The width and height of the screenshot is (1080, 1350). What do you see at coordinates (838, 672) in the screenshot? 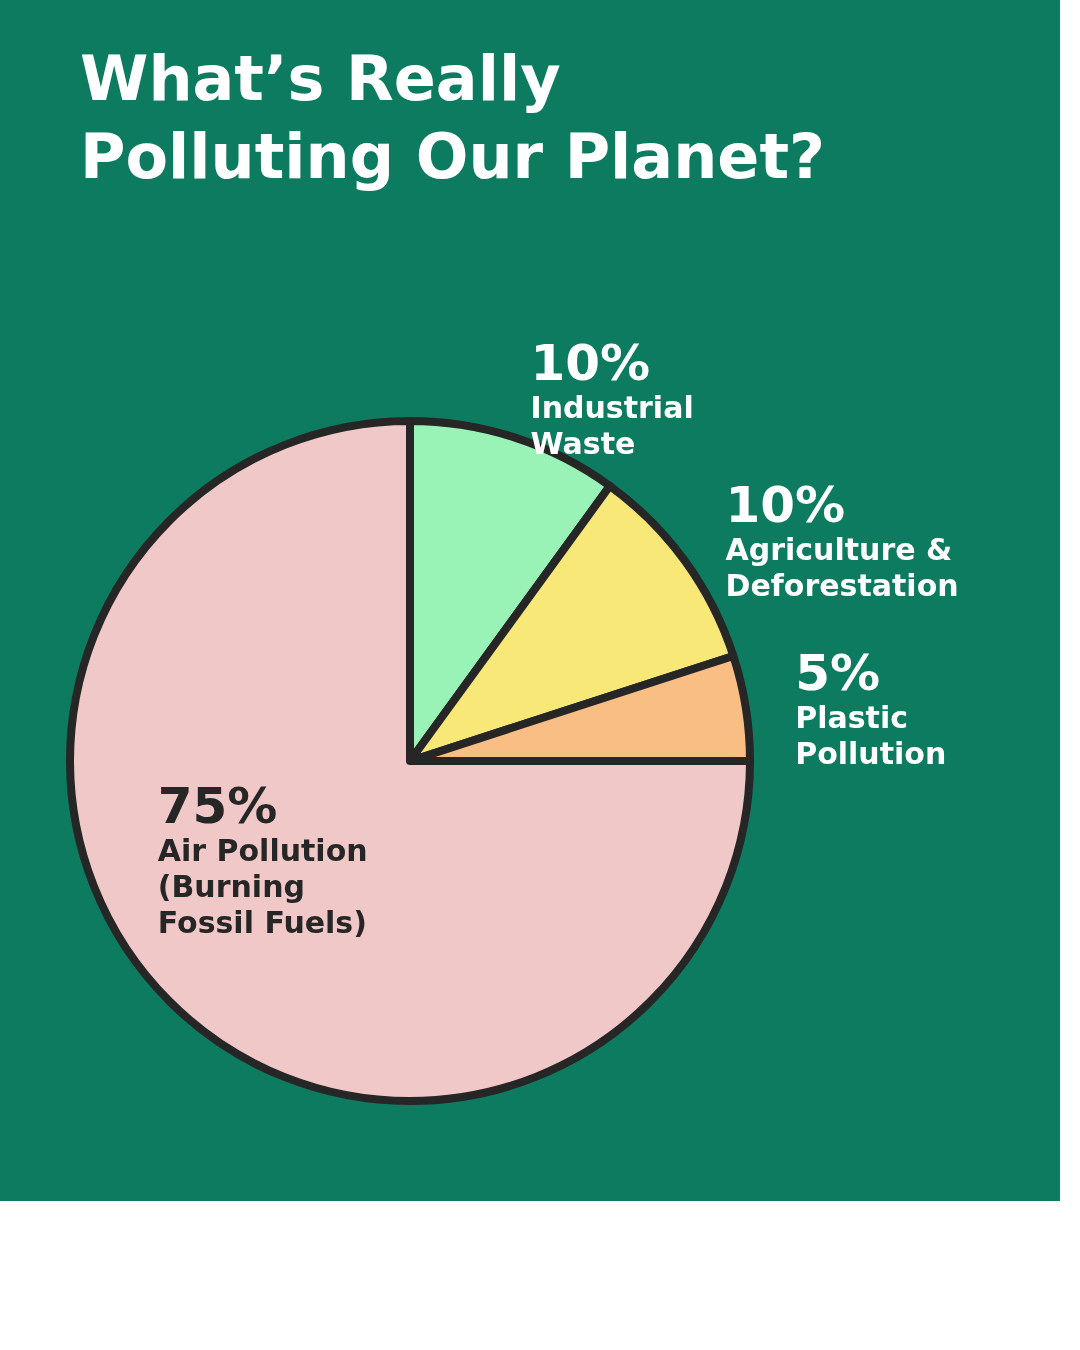
I see `data-label: 5%` at bounding box center [838, 672].